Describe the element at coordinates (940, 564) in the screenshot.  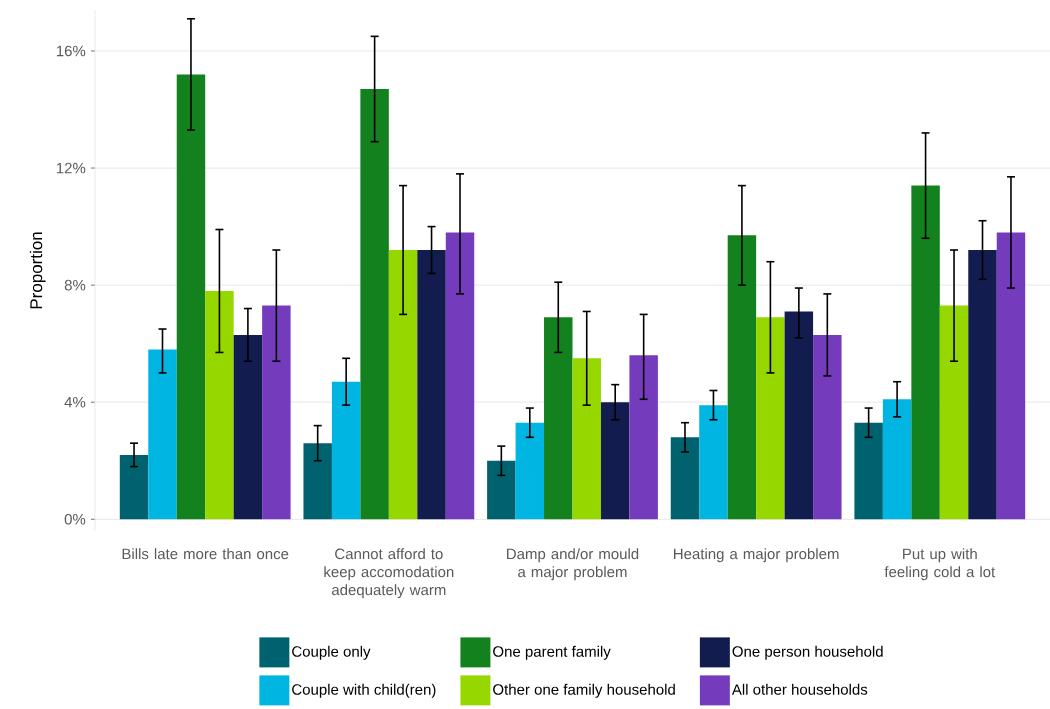
I see `x-tick-label: Put up with feeling cold a lot` at that location.